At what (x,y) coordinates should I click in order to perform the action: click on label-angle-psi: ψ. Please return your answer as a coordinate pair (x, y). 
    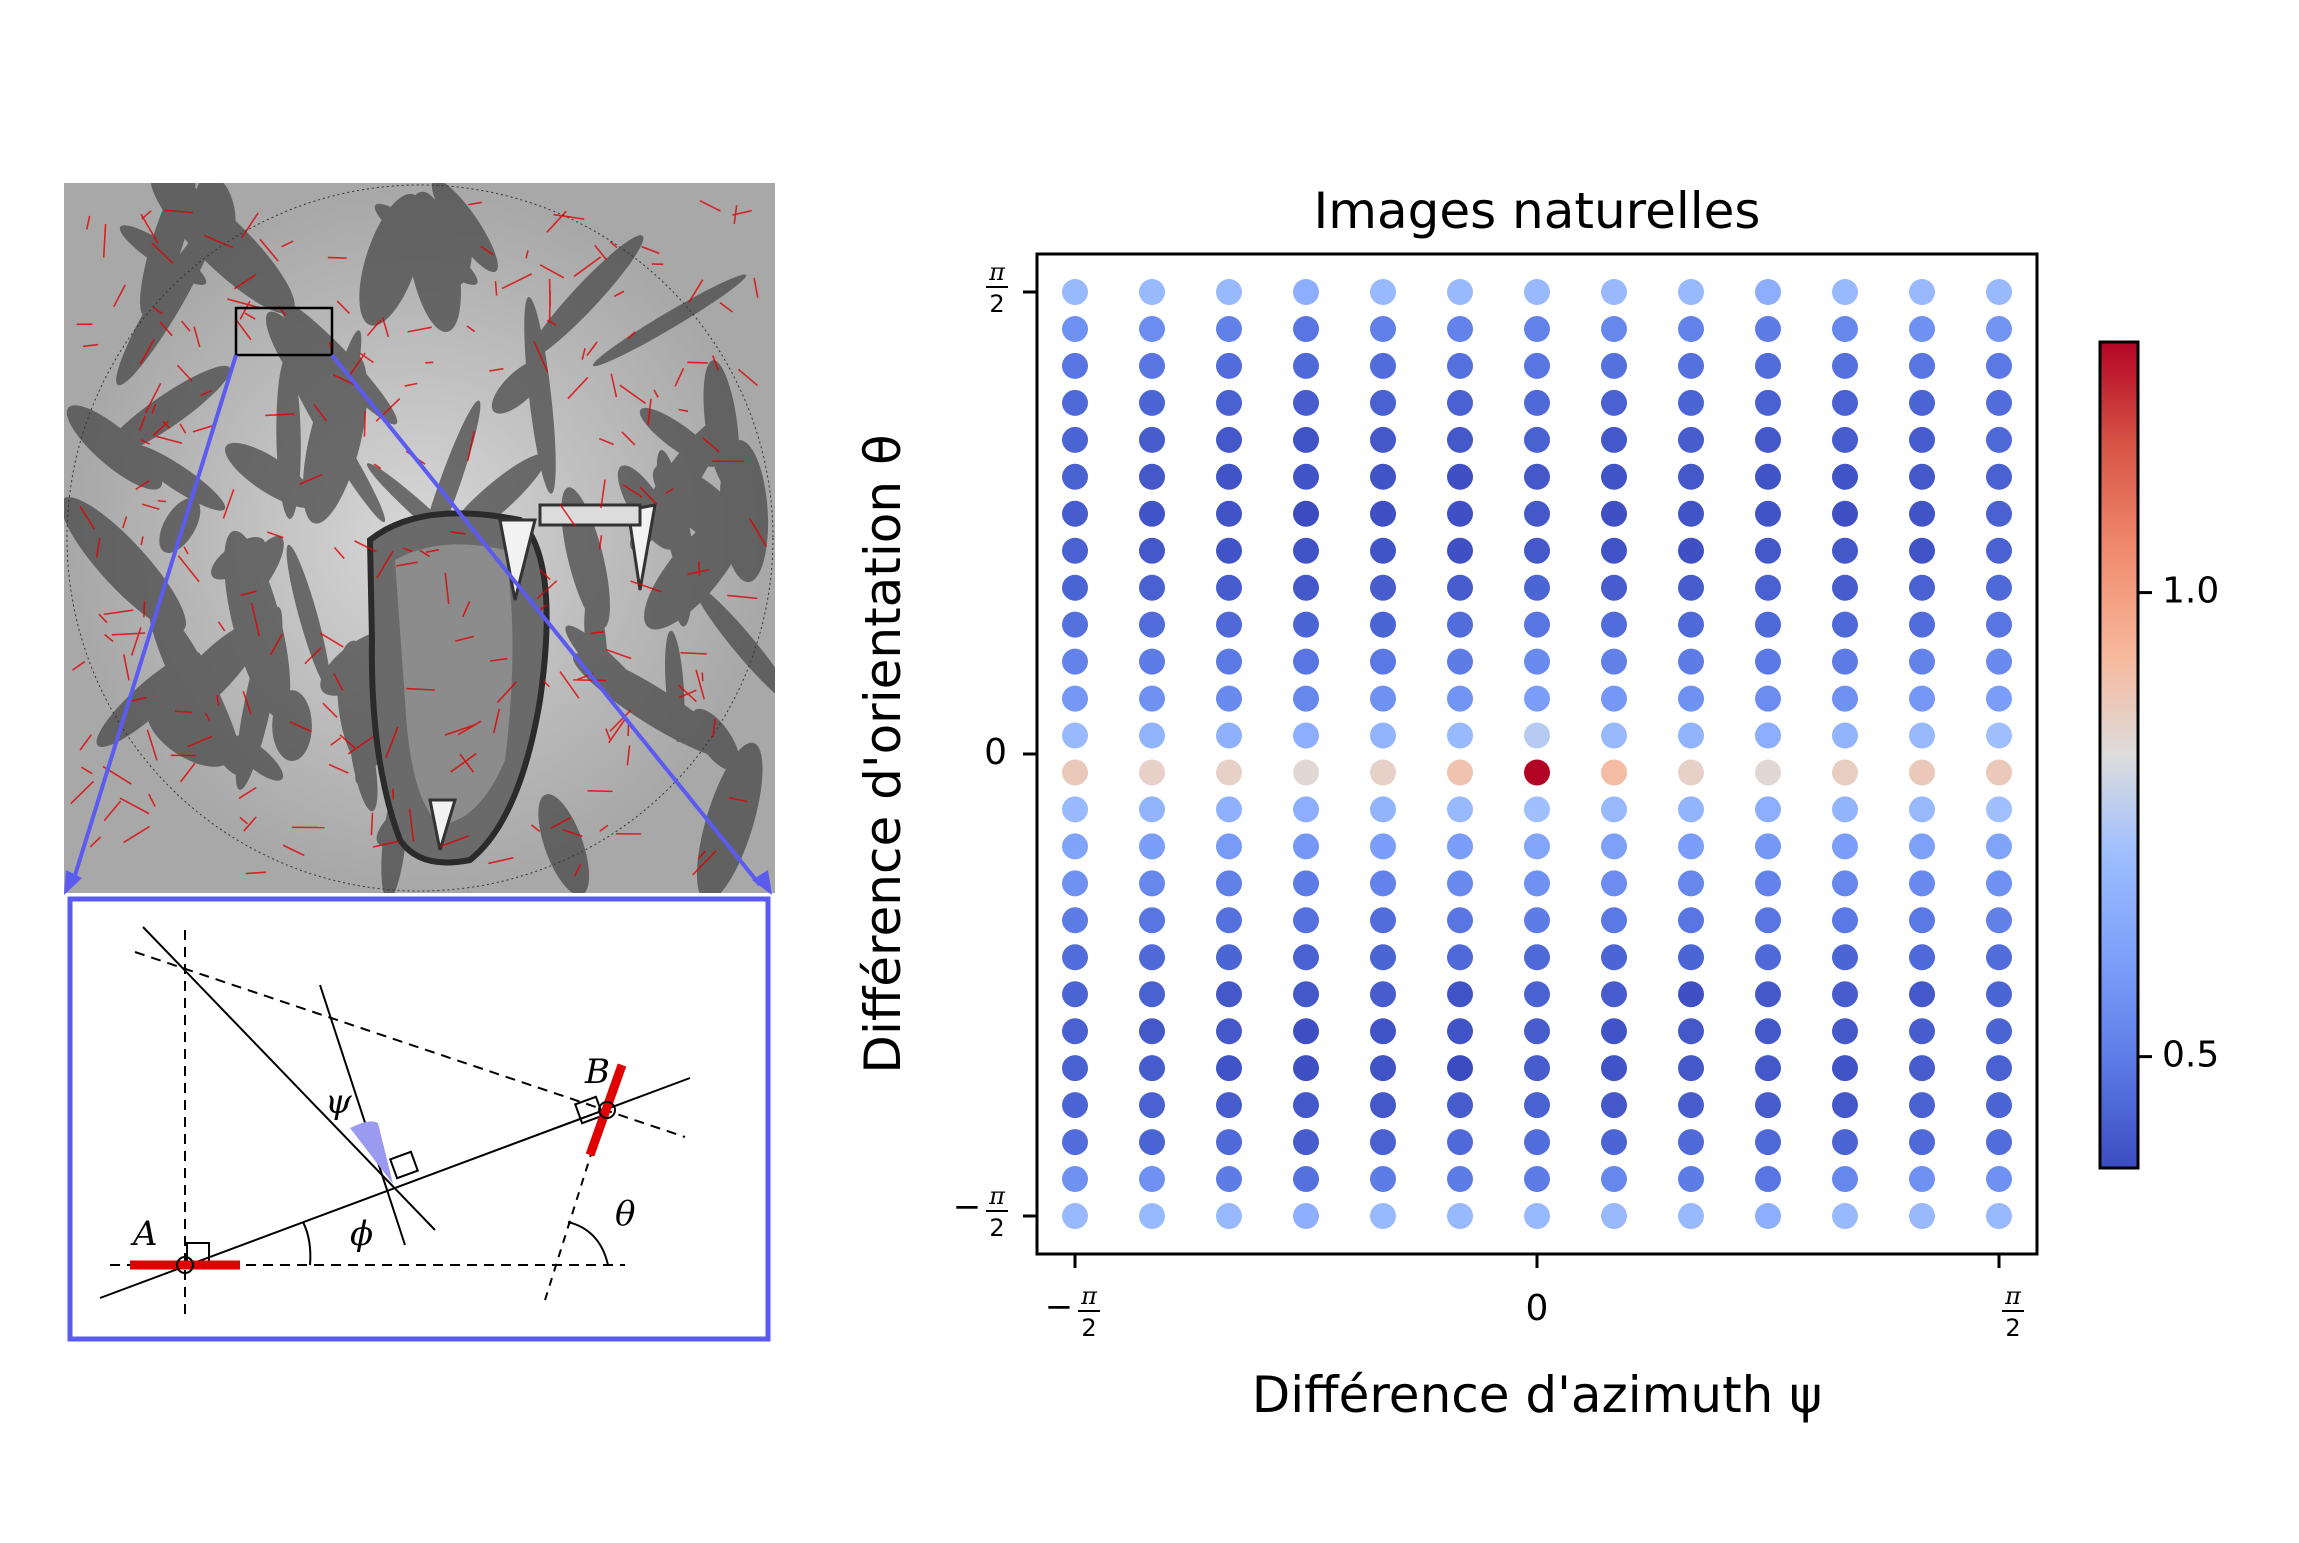
    Looking at the image, I should click on (338, 1102).